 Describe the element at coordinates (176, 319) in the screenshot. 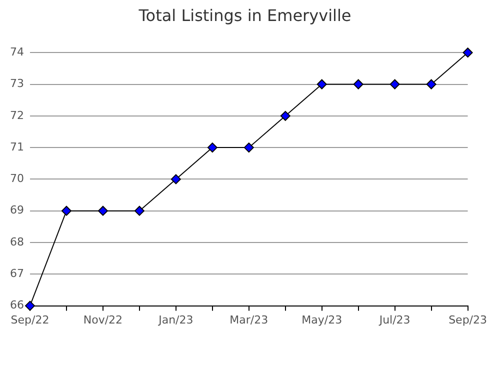

I see `x-tick-label: Jan/23` at that location.